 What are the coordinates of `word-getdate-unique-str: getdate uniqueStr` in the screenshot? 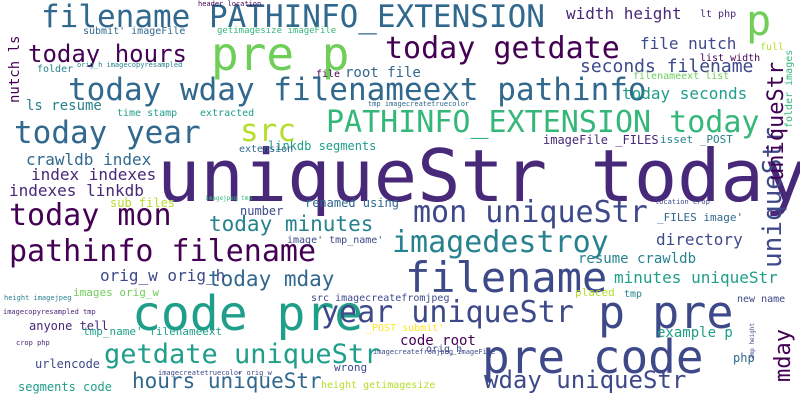 It's located at (242, 354).